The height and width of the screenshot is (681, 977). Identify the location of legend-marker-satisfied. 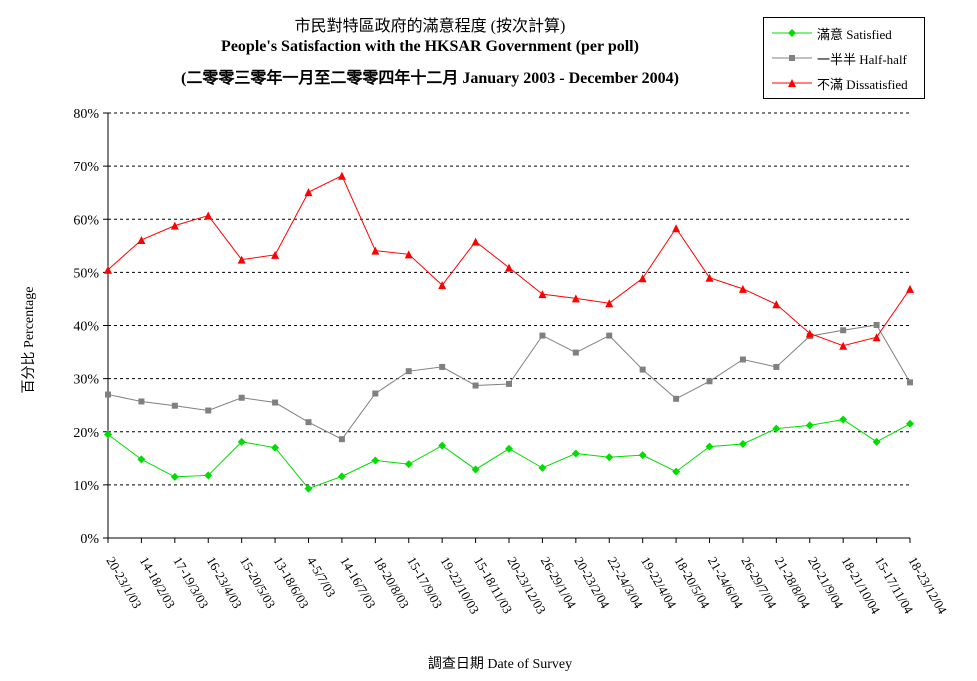
(792, 33).